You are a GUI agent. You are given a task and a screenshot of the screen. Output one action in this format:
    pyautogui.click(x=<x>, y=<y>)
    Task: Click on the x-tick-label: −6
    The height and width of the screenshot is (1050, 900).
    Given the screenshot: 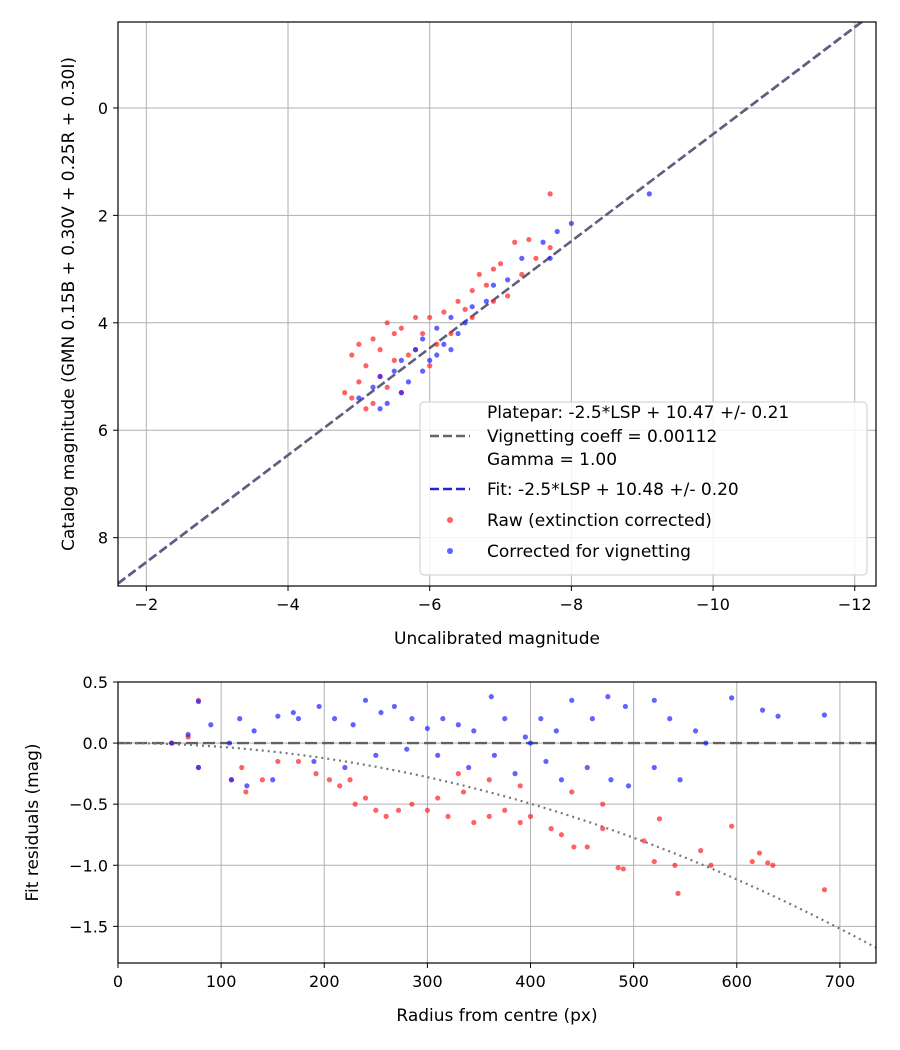 What is the action you would take?
    pyautogui.click(x=430, y=604)
    